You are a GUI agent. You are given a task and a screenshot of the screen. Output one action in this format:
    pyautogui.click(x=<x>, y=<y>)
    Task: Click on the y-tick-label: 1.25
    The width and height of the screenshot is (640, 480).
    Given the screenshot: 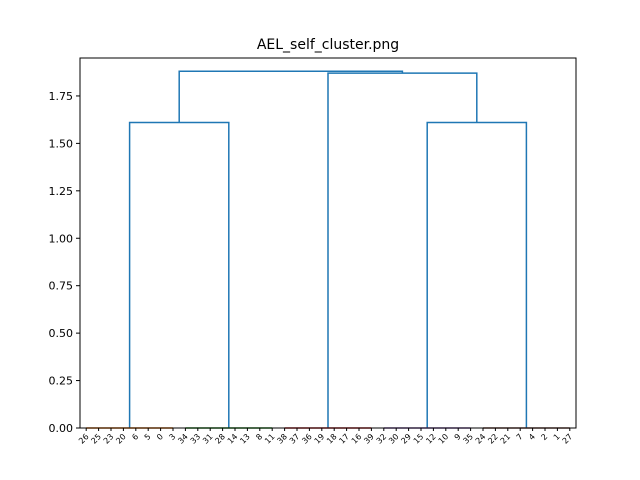 What is the action you would take?
    pyautogui.click(x=61, y=191)
    